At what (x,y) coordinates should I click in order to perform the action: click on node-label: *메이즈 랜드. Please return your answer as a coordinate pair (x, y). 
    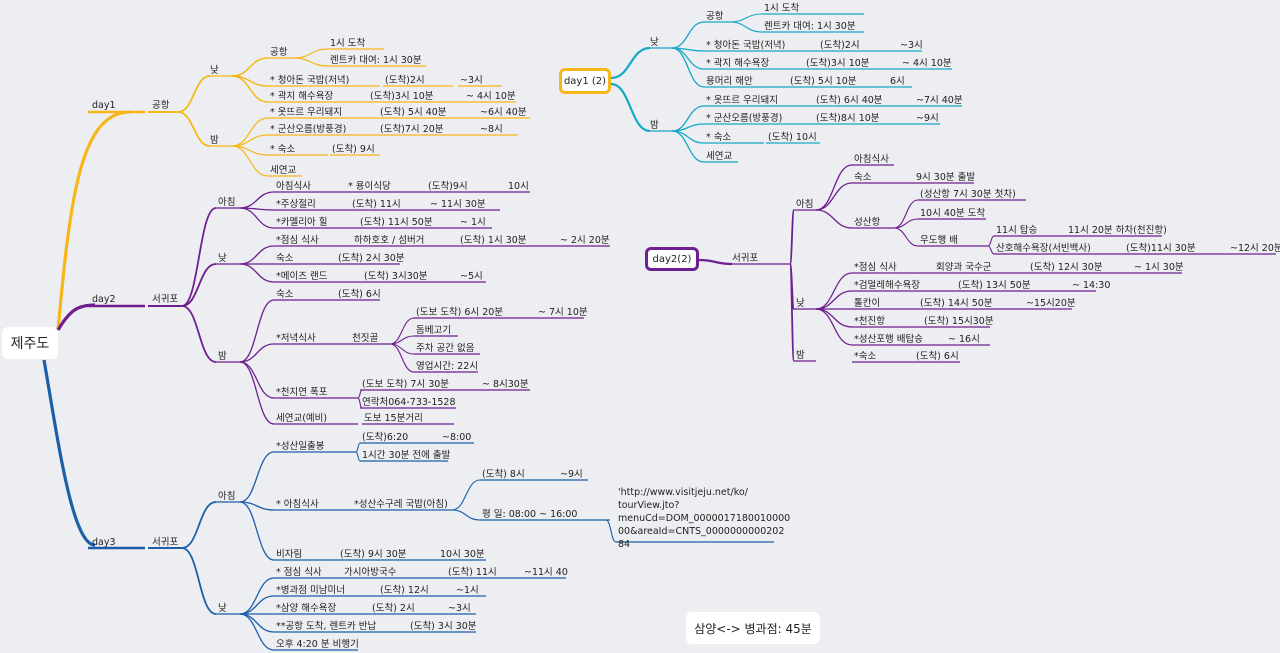
    Looking at the image, I should click on (302, 276).